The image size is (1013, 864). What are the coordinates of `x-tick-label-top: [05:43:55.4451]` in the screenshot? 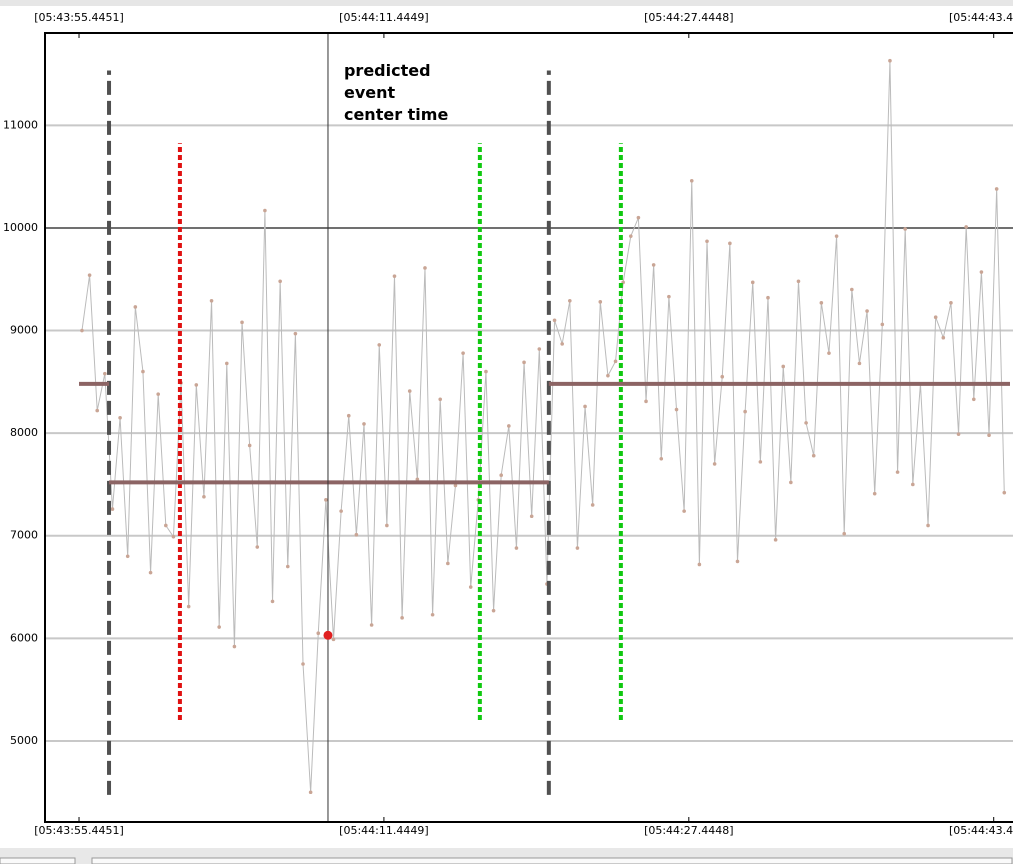 It's located at (78, 17).